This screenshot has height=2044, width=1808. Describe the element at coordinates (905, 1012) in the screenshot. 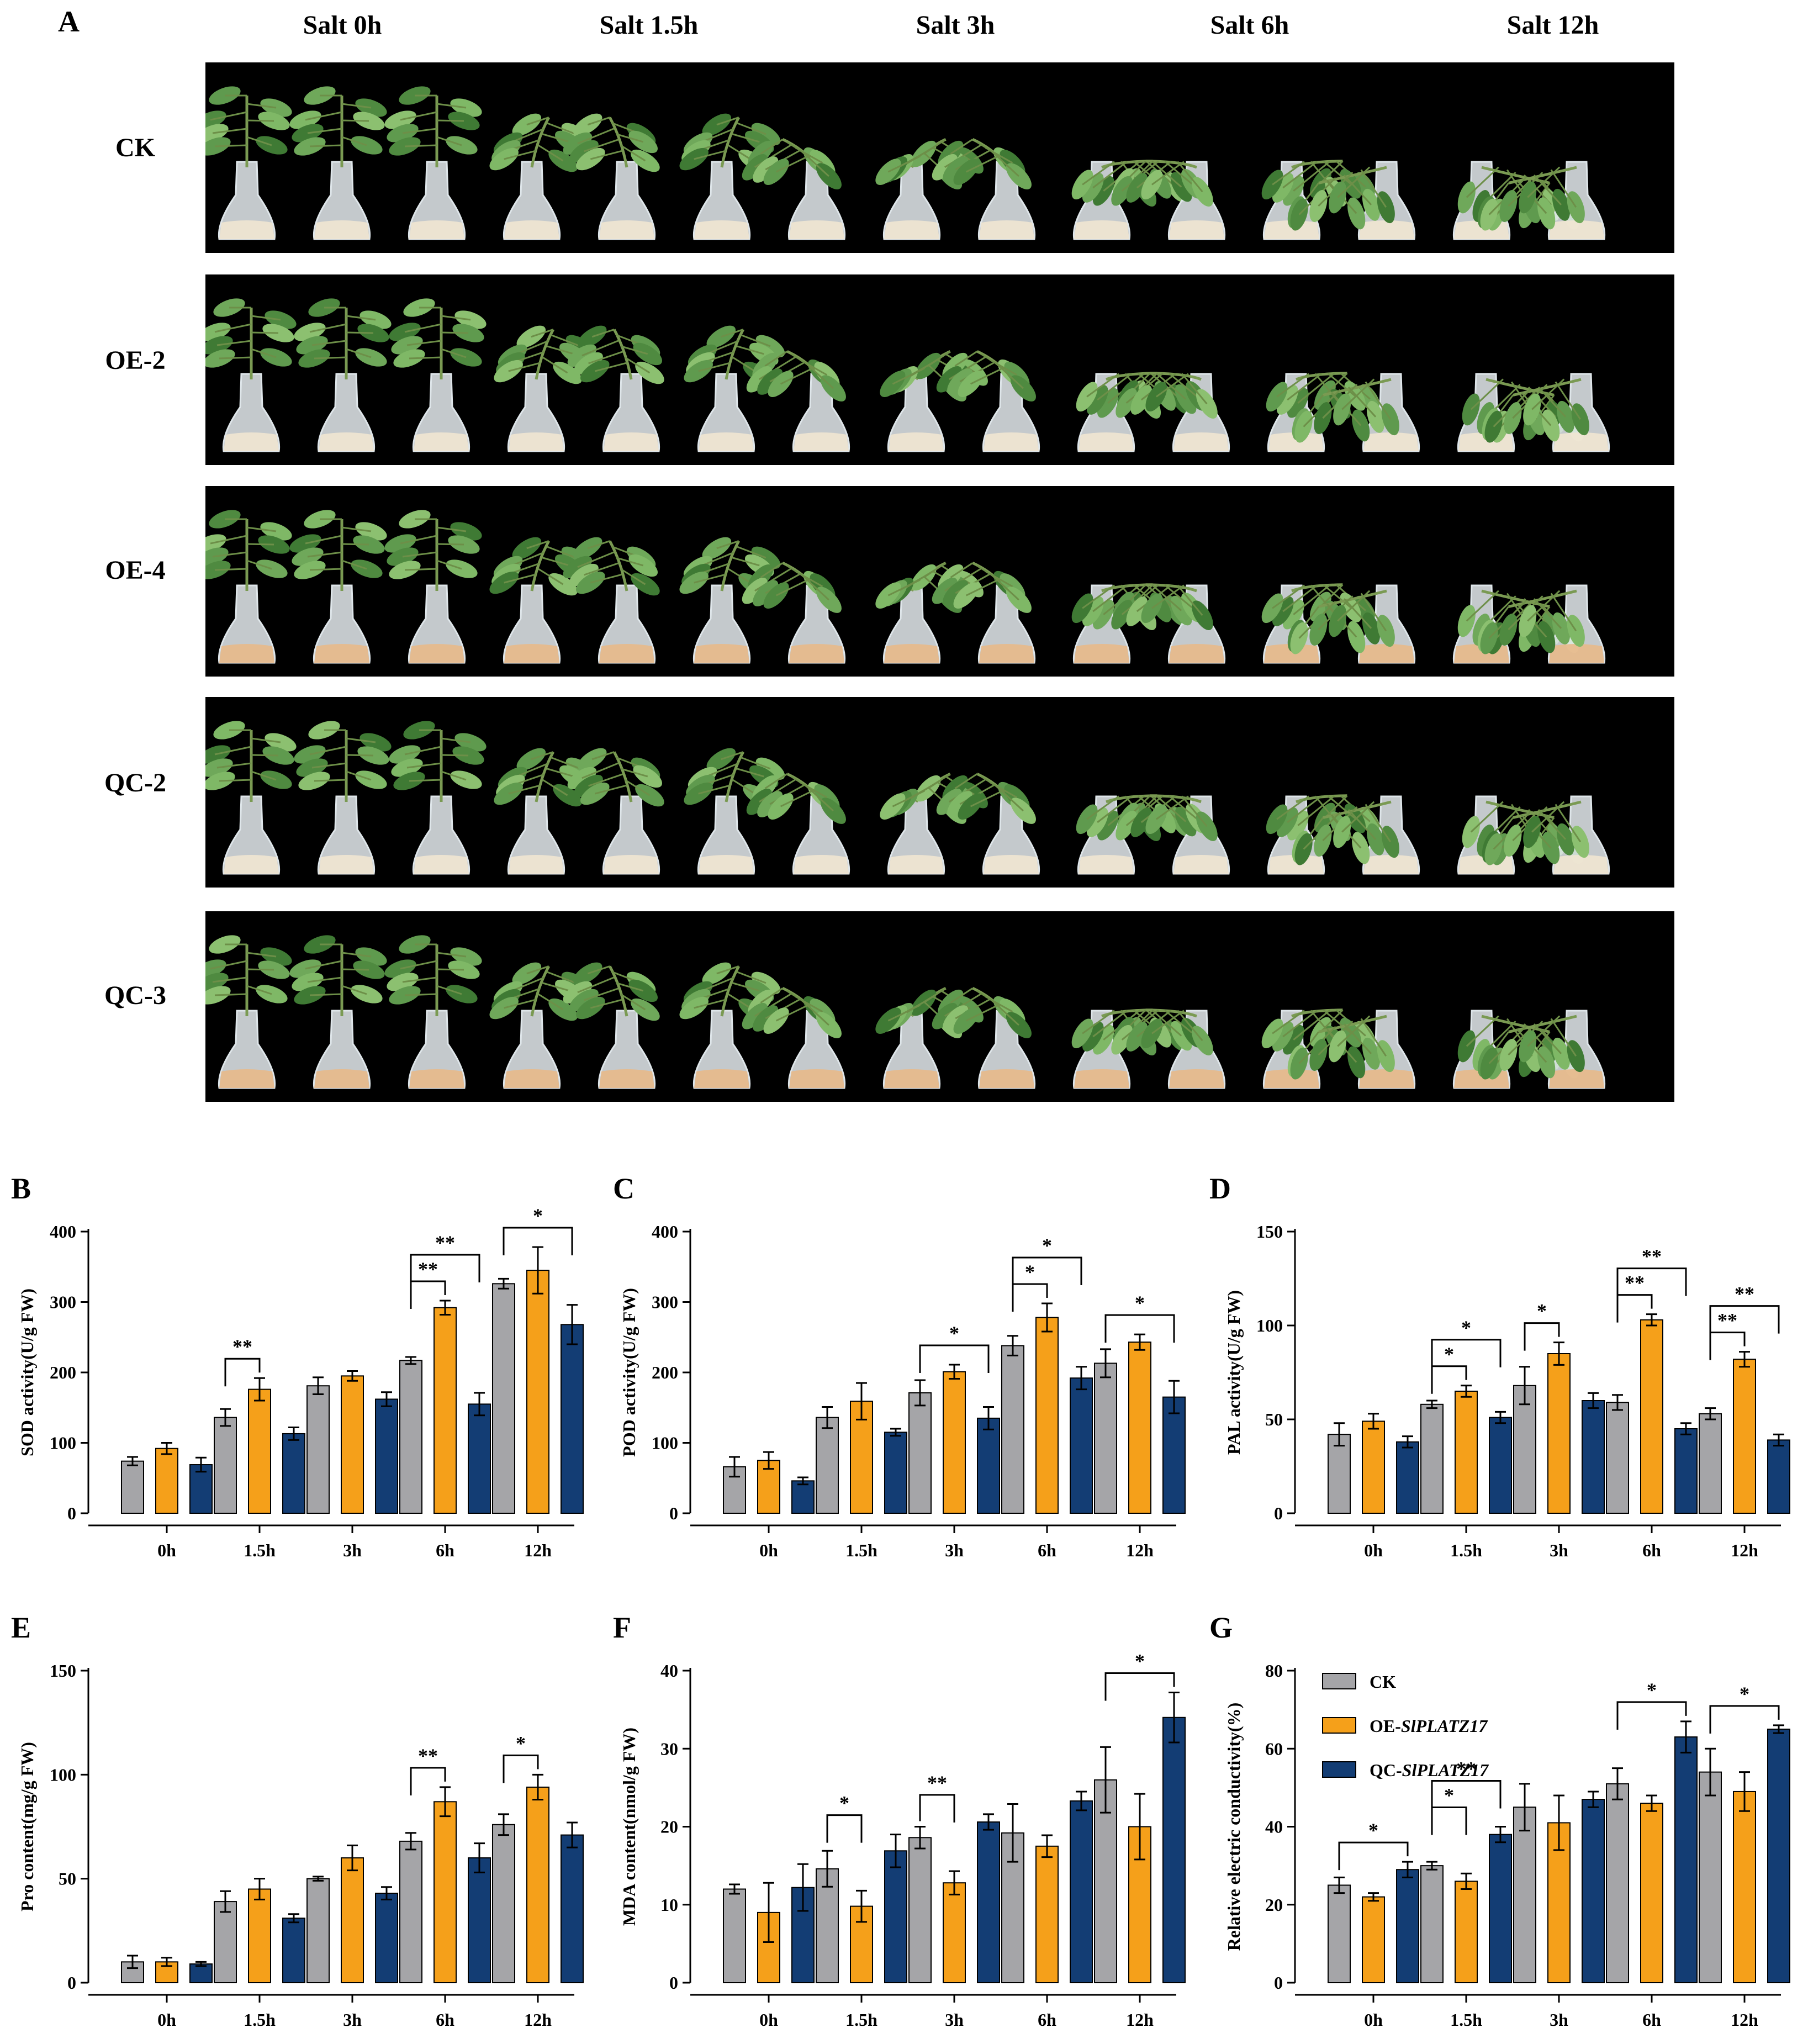

I see `plant-photo` at that location.